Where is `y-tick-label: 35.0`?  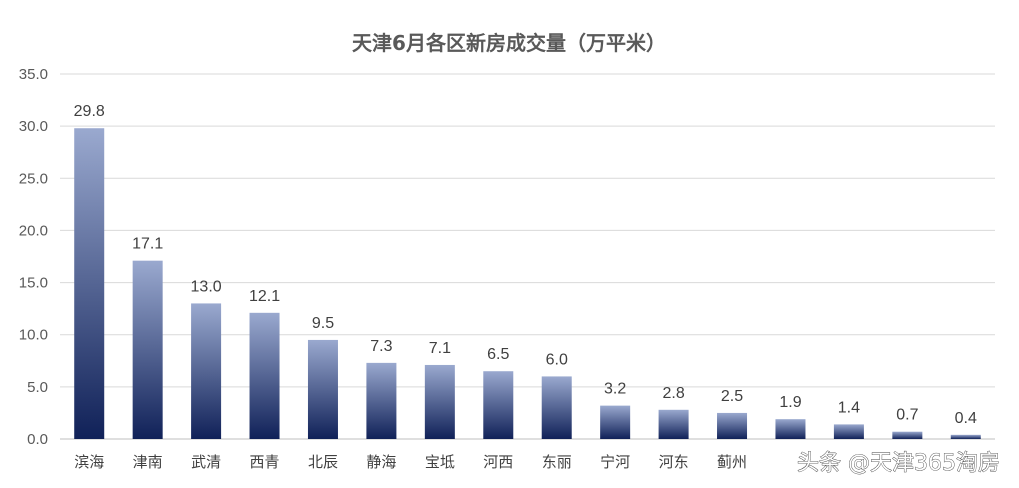 y-tick-label: 35.0 is located at coordinates (33, 74).